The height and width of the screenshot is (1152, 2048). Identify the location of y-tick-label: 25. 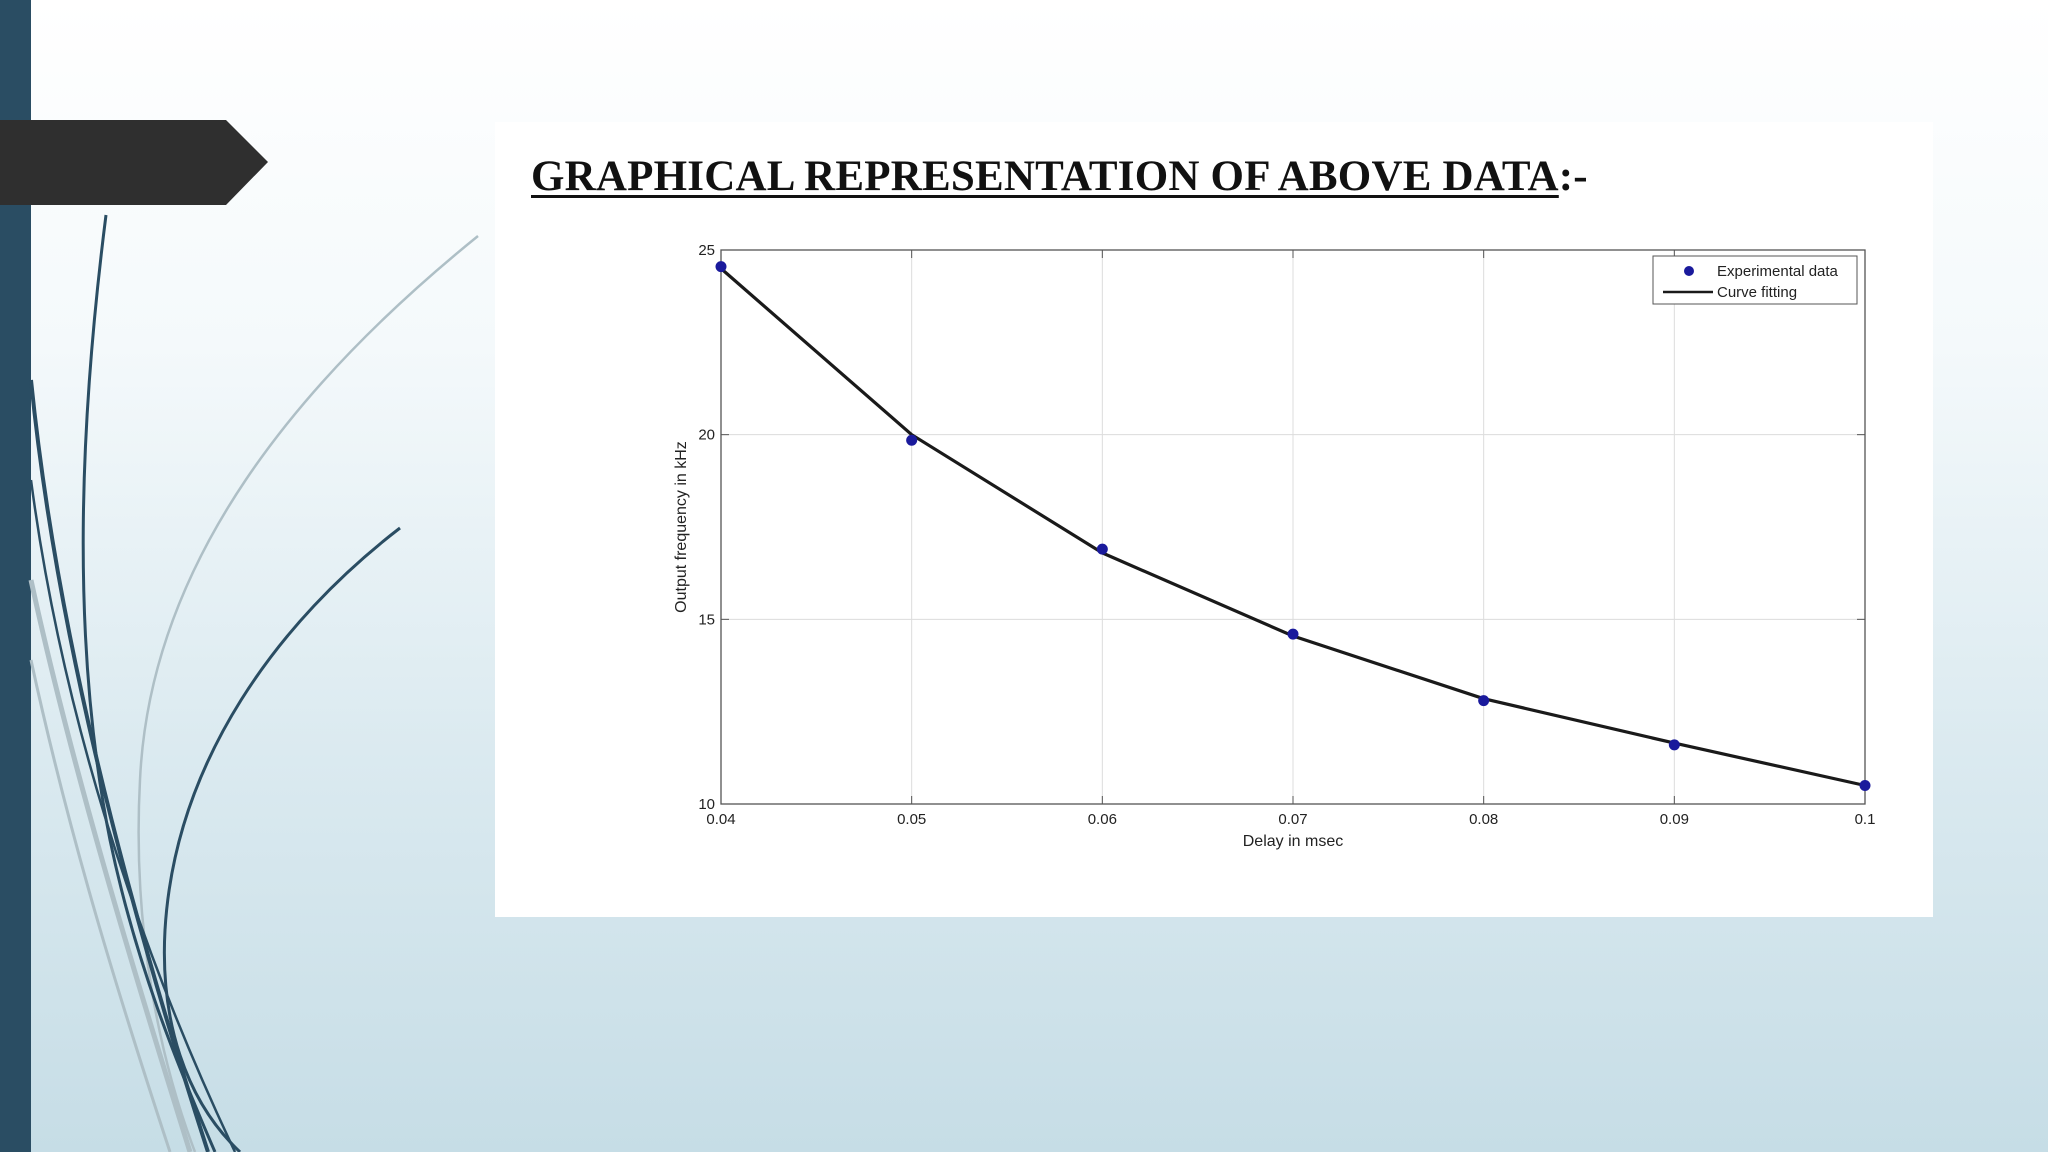
(706, 250).